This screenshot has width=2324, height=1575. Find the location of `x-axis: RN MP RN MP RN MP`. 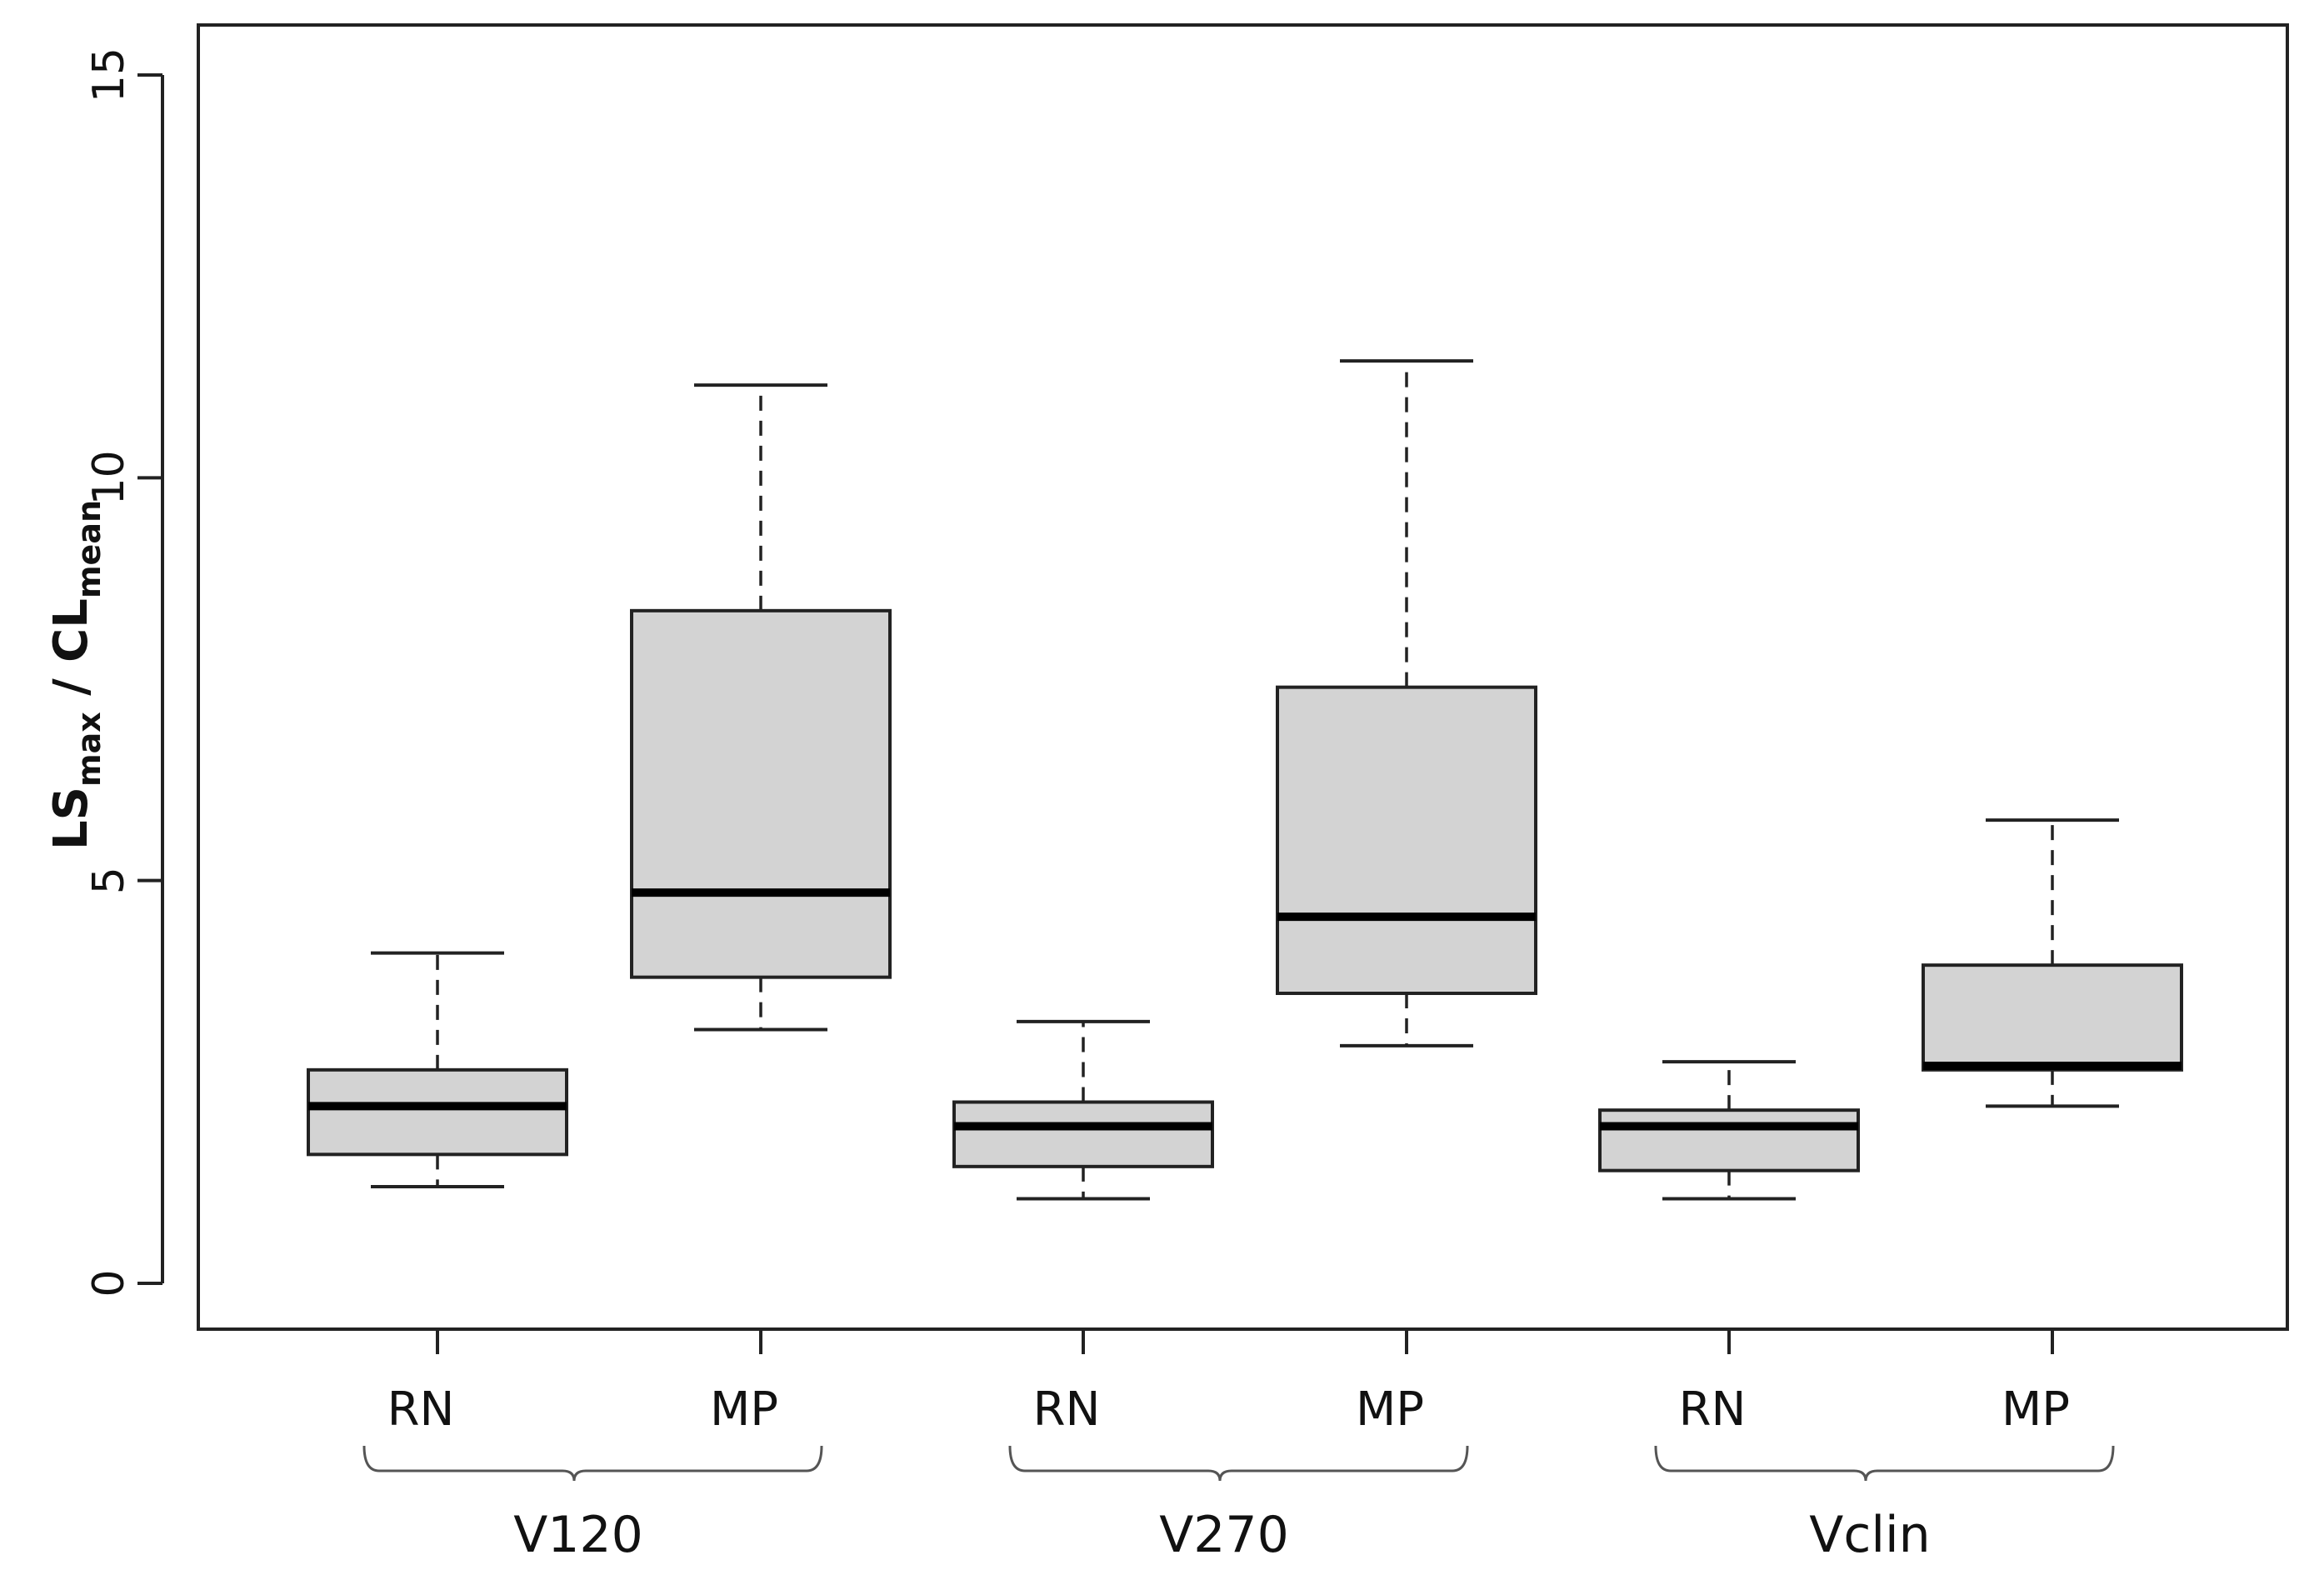

x-axis: RN MP RN MP RN MP is located at coordinates (1229, 1383).